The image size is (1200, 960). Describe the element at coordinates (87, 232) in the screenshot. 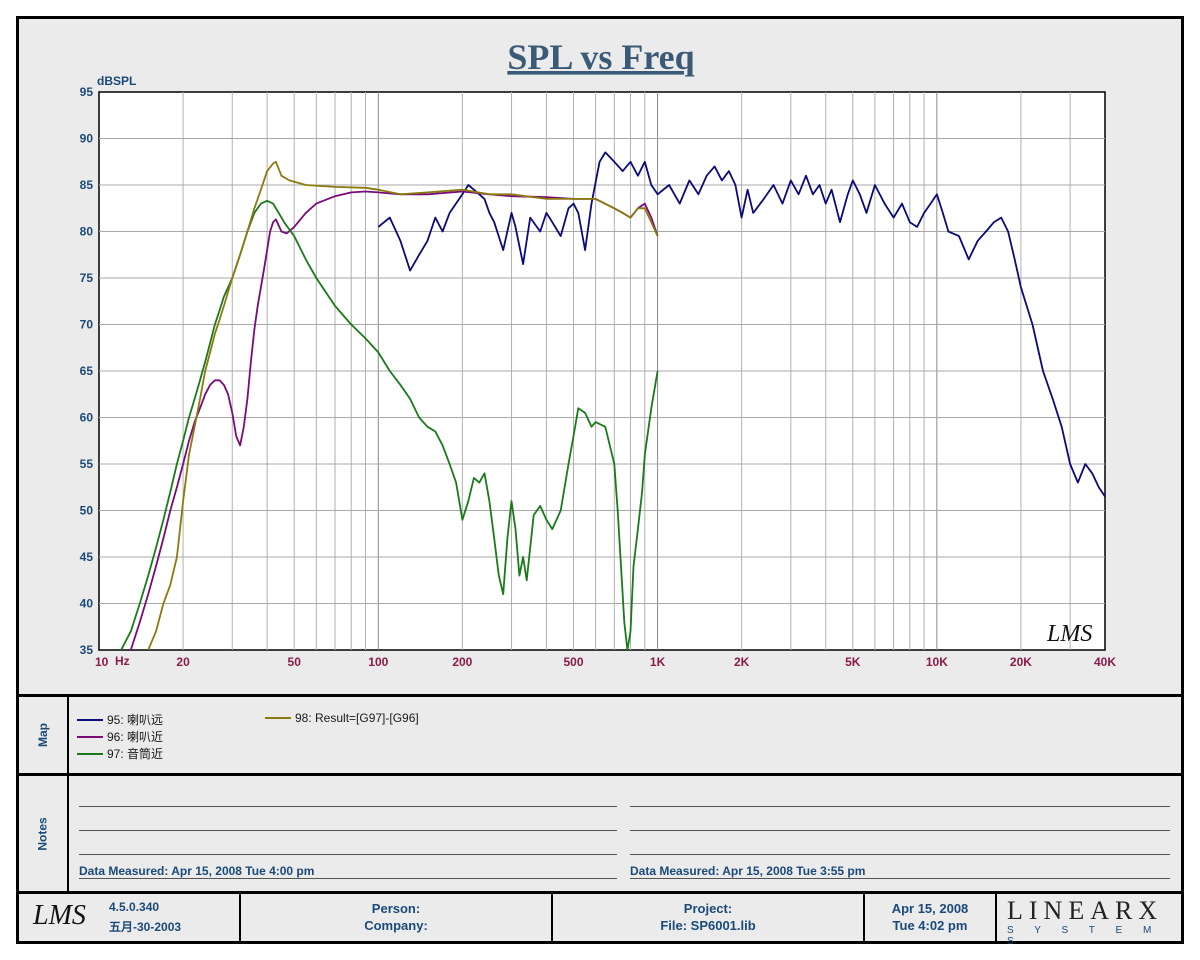

I see `y-tick-label: 80` at that location.